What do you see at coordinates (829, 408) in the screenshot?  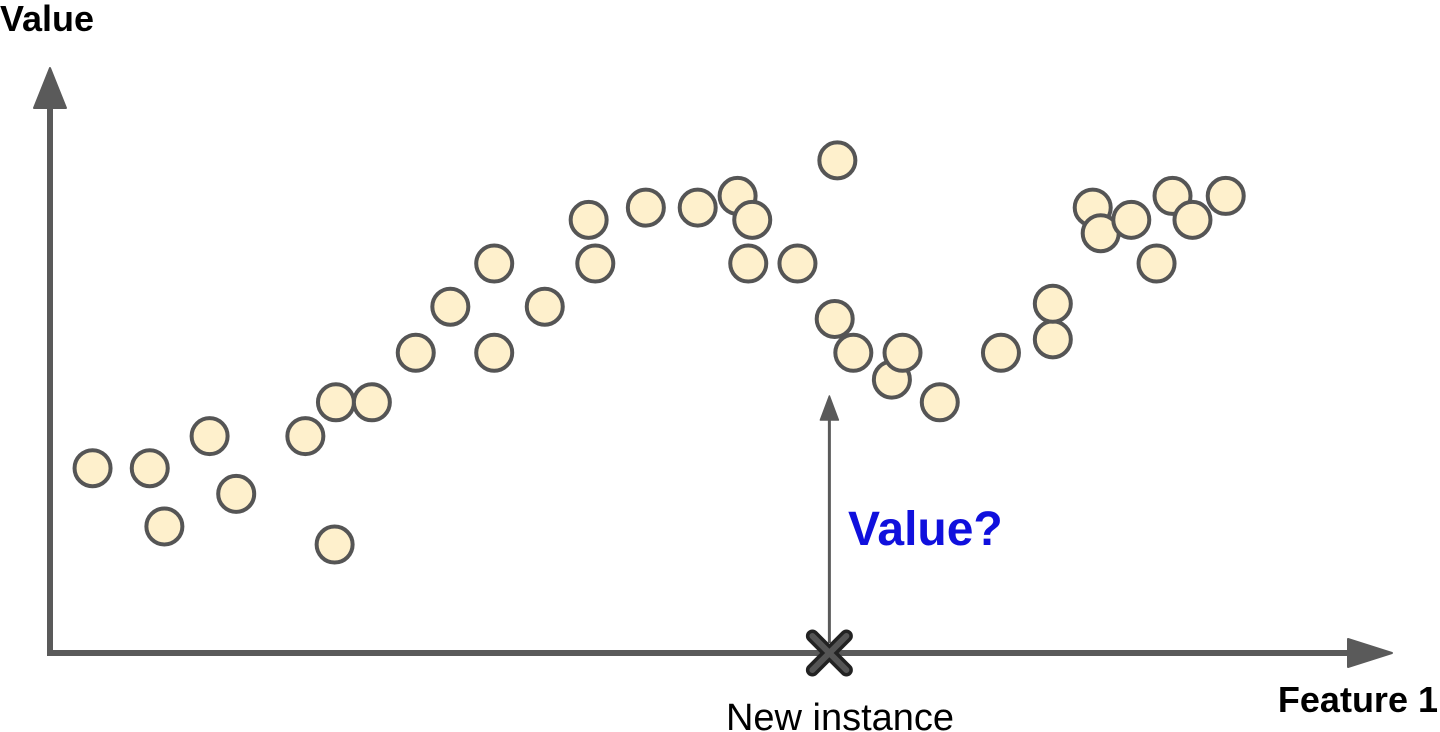 I see `query-arrow-head` at bounding box center [829, 408].